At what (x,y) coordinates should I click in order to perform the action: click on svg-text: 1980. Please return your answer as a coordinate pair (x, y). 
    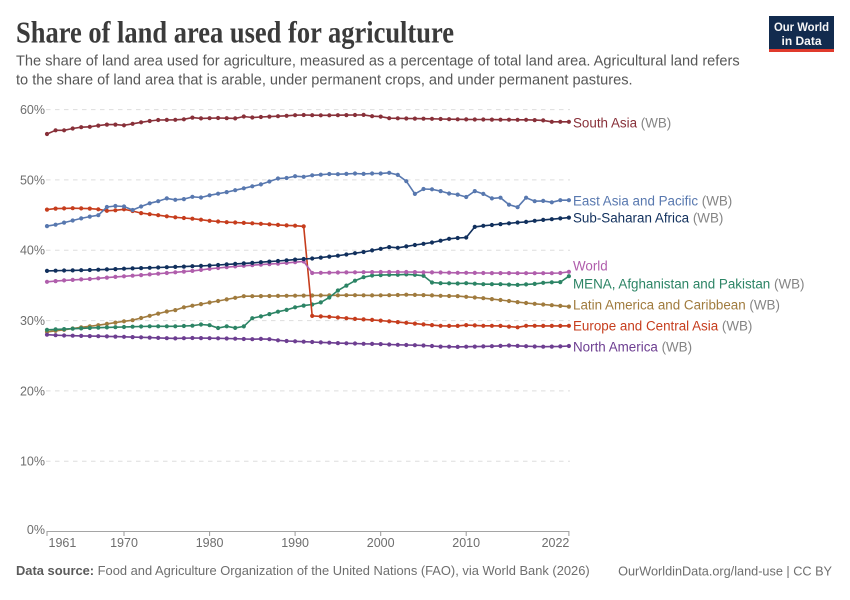
    Looking at the image, I should click on (210, 543).